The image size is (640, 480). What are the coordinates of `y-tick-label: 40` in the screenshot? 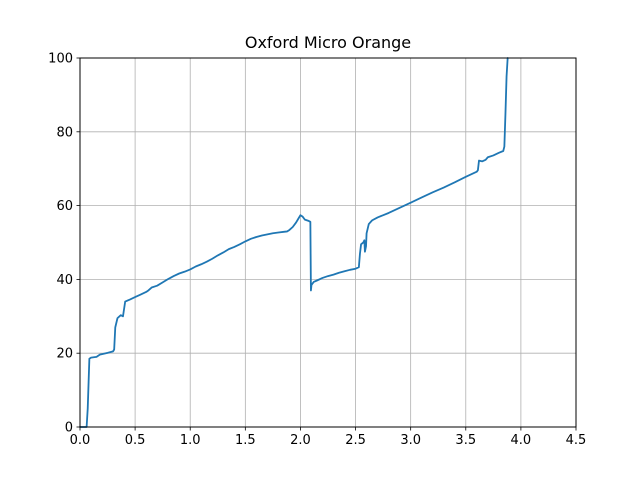 It's located at (64, 280).